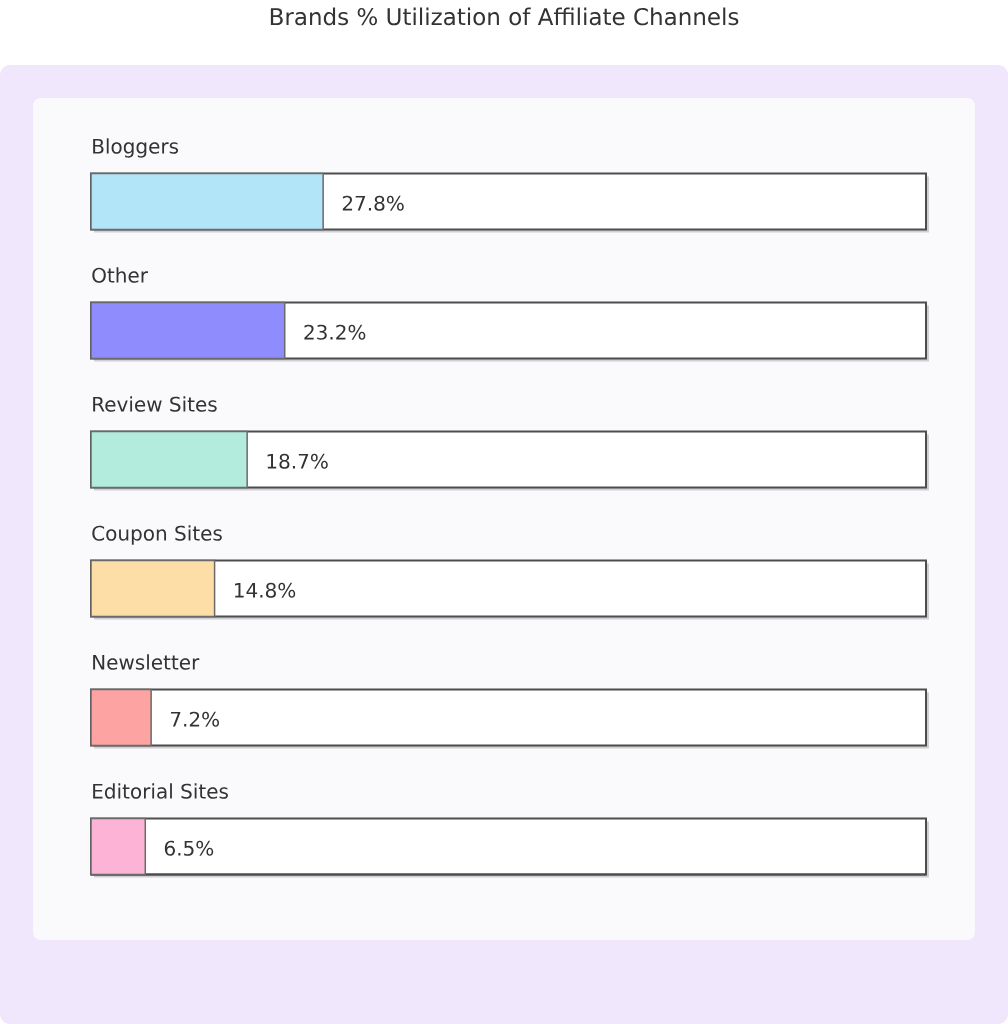 This screenshot has height=1024, width=1008. I want to click on data-label: 6.5%, so click(189, 848).